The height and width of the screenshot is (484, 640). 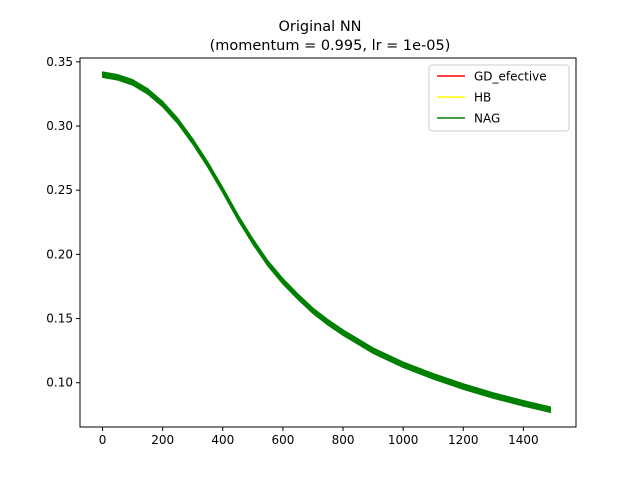 I want to click on chart-title-line1: Original NN, so click(x=319, y=27).